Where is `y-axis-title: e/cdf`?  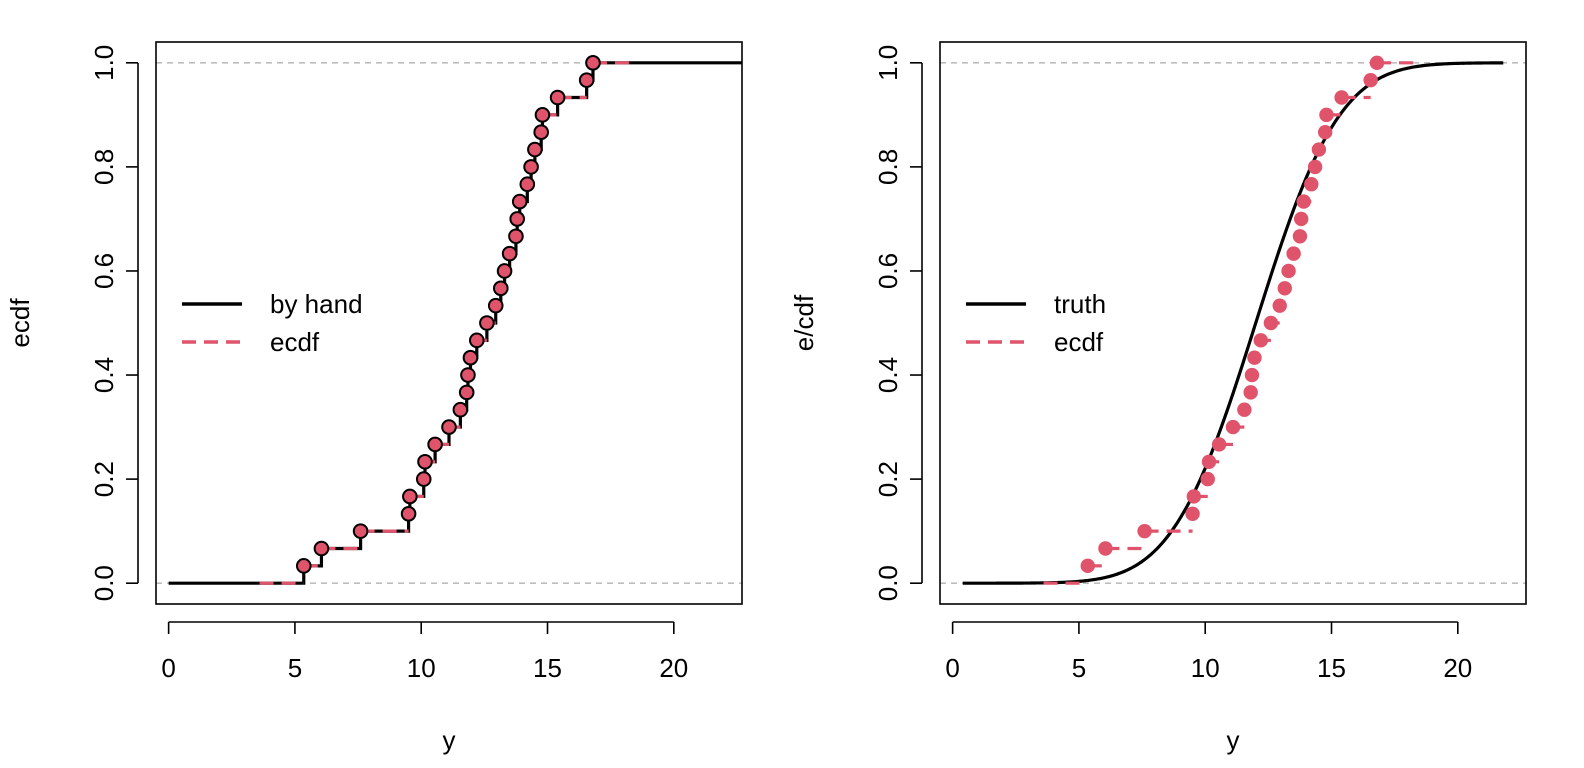
y-axis-title: e/cdf is located at coordinates (804, 322).